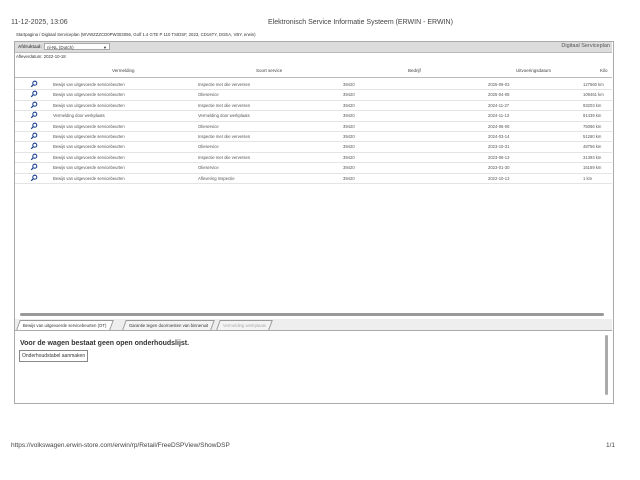 The height and width of the screenshot is (480, 640). Describe the element at coordinates (592, 147) in the screenshot. I see `cell-kilometer: 48756 km` at that location.